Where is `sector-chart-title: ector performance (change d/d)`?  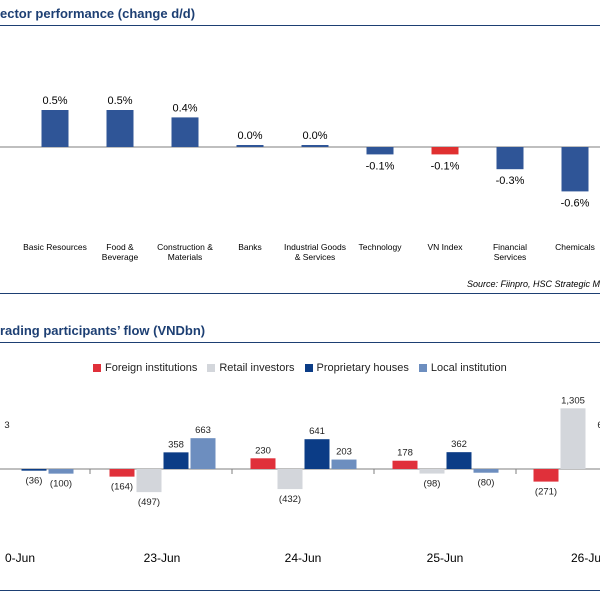 sector-chart-title: ector performance (change d/d) is located at coordinates (98, 13).